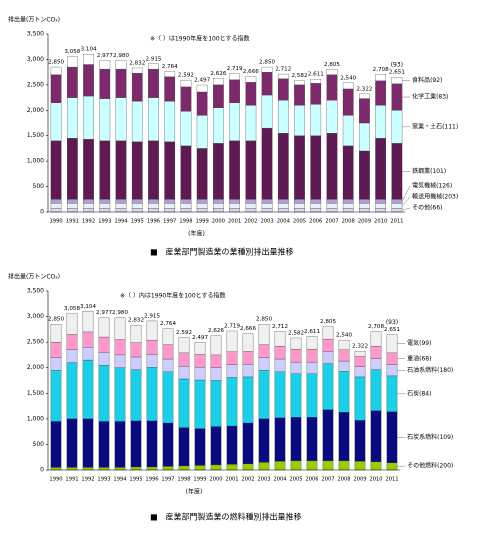 This screenshot has height=549, width=500. Describe the element at coordinates (343, 480) in the screenshot. I see `x-tick-label: 2008` at that location.